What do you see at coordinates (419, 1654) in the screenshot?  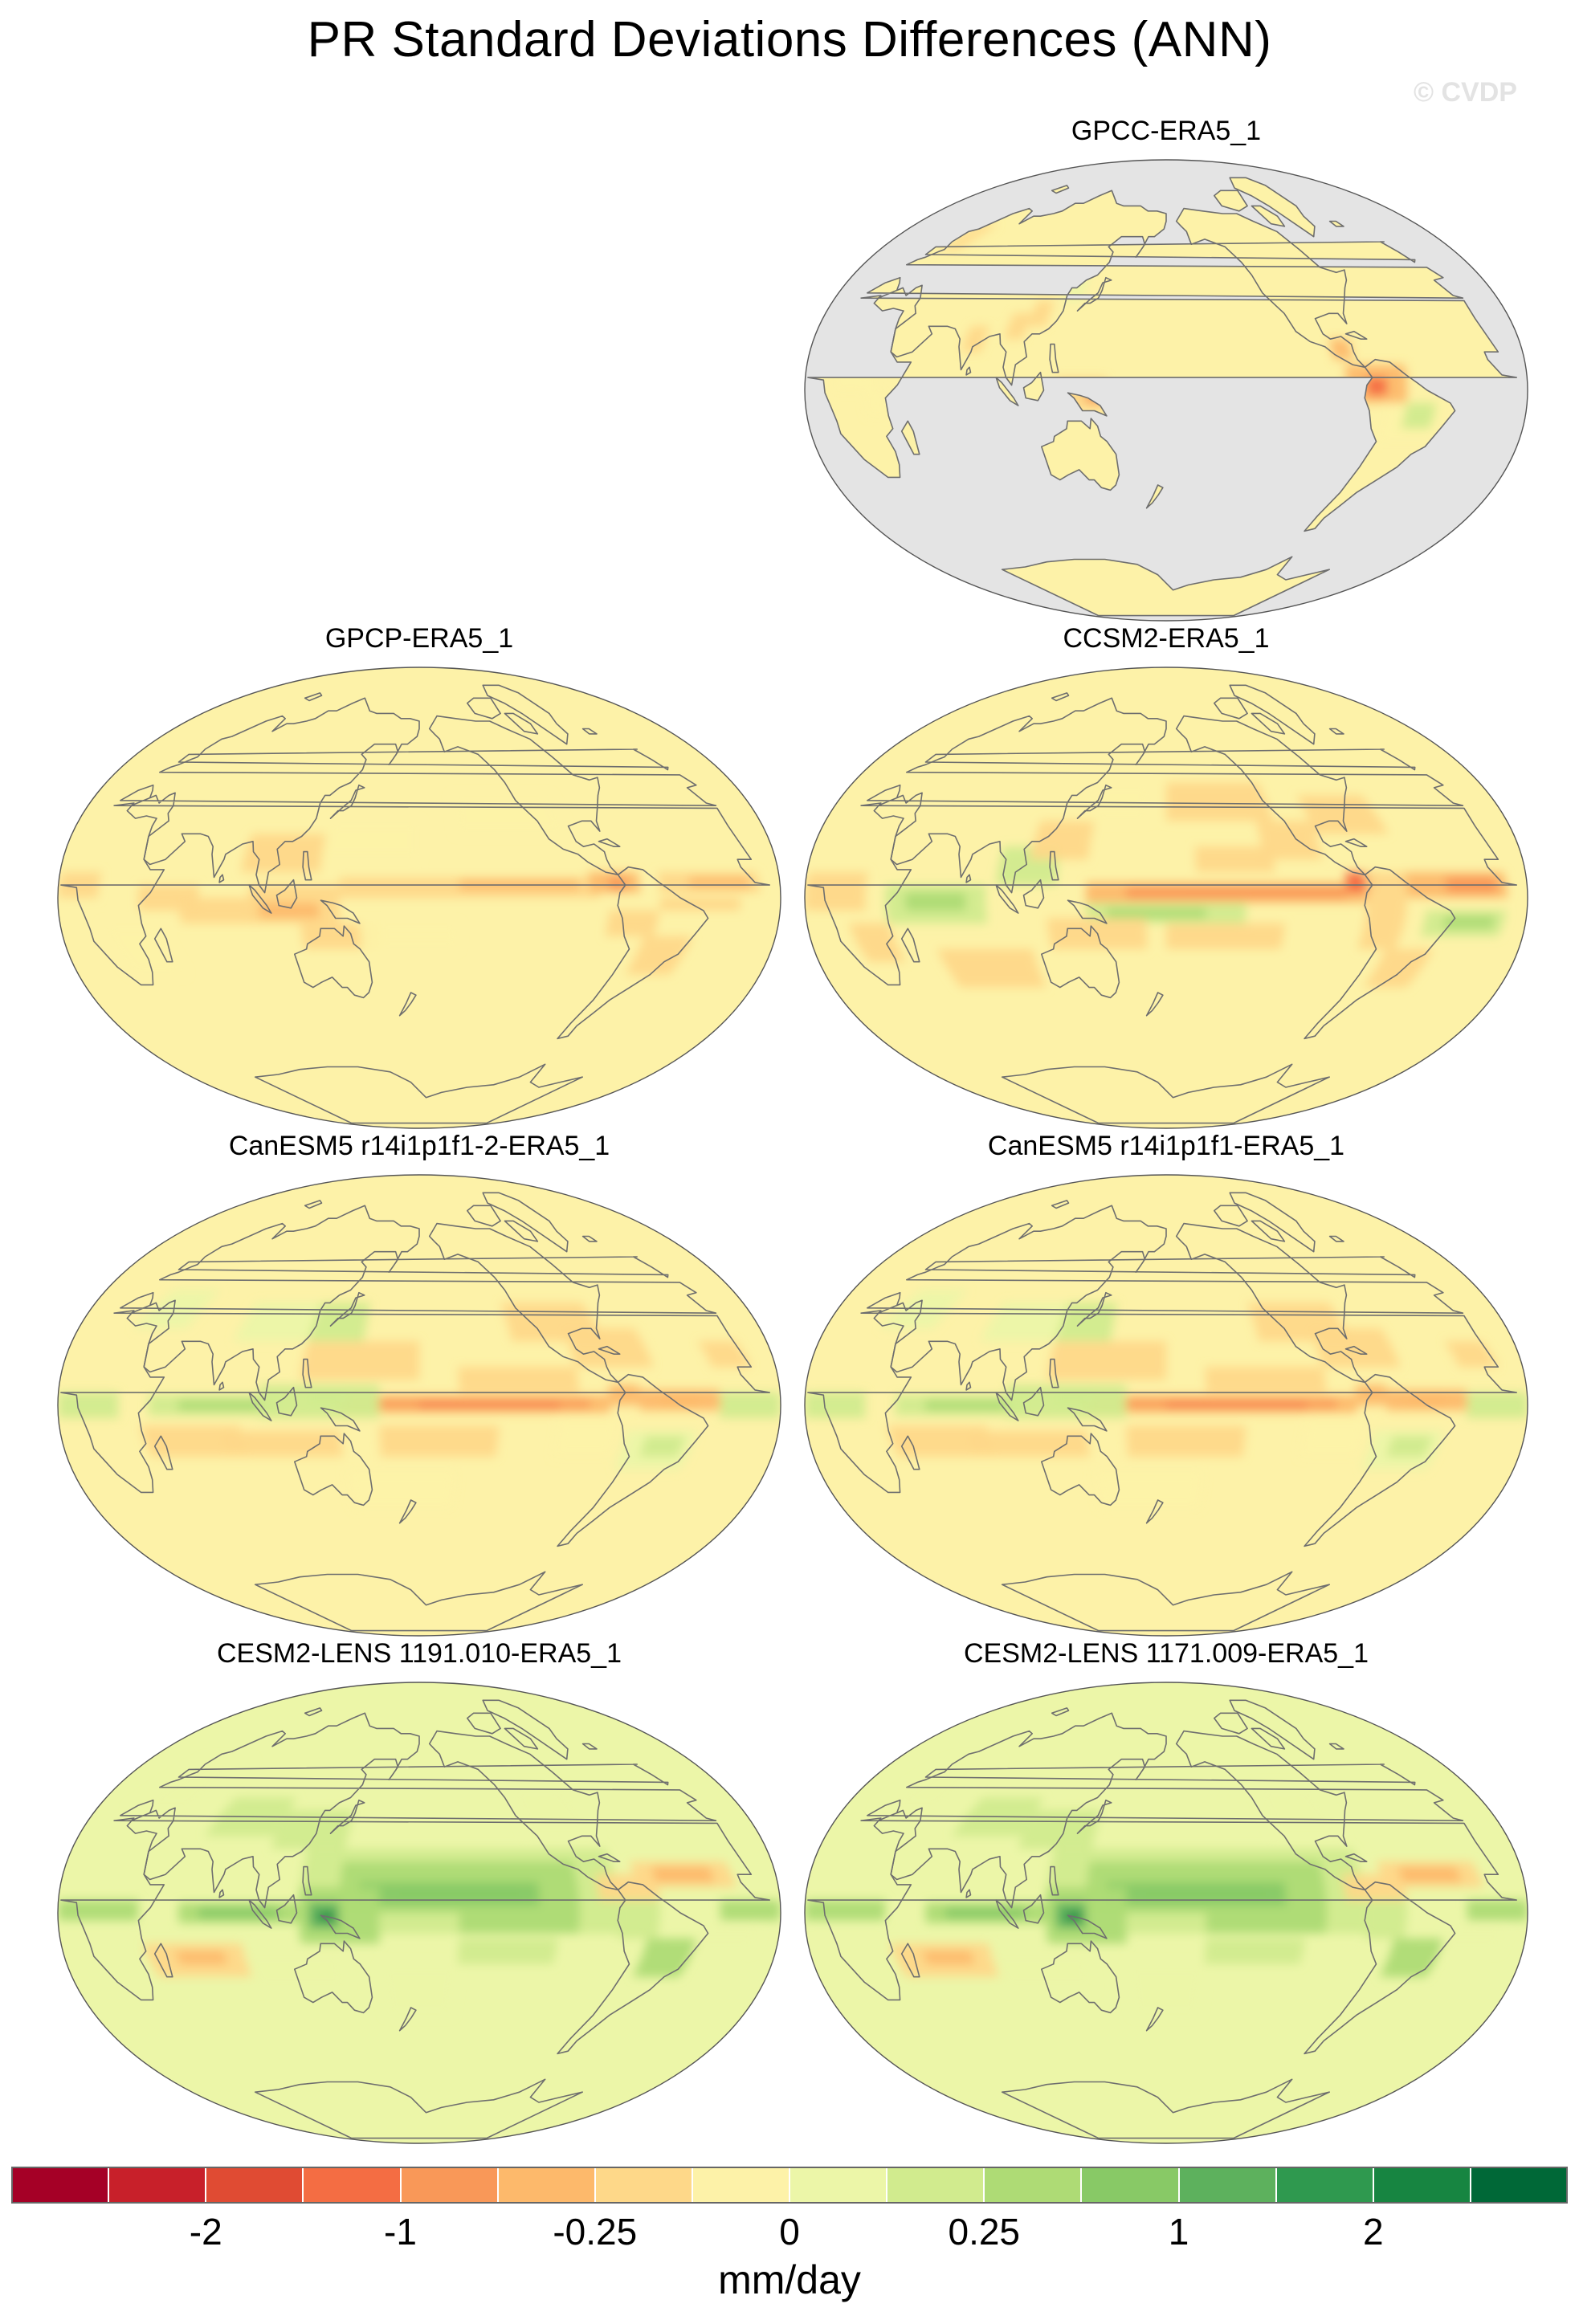 I see `panel-title: CESM2-LENS 1191.010-ERA5_1` at bounding box center [419, 1654].